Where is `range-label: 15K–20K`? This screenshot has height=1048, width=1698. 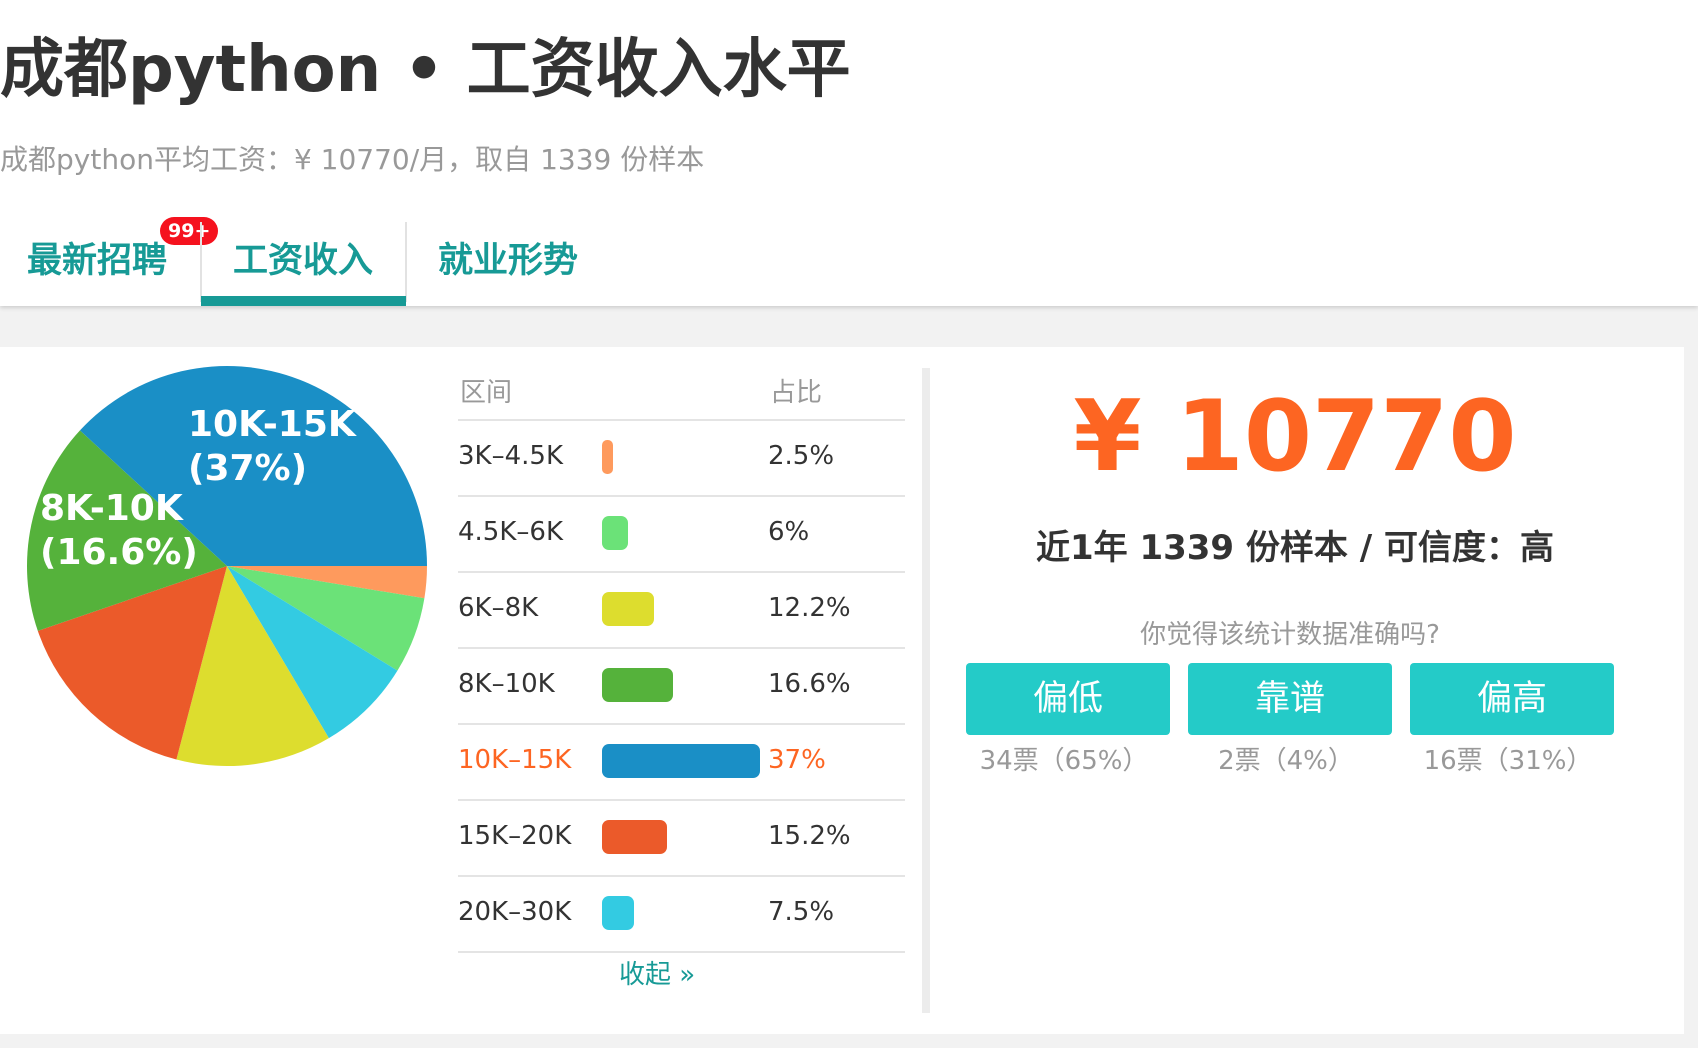 range-label: 15K–20K is located at coordinates (515, 836).